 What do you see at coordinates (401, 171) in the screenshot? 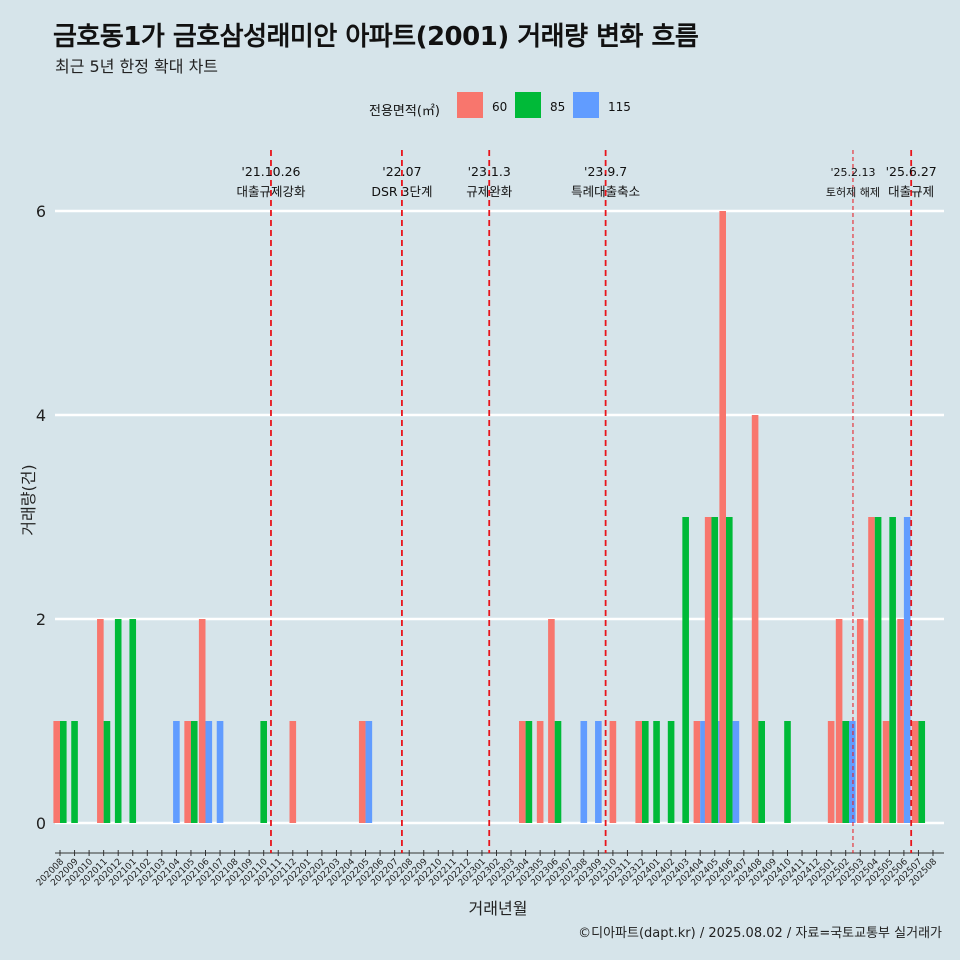
I see `event-date: '22.07` at bounding box center [401, 171].